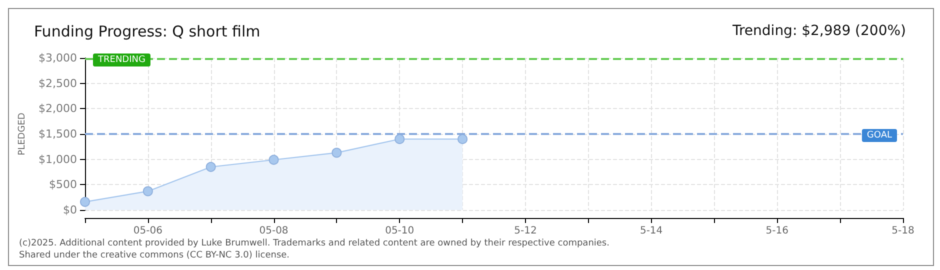  What do you see at coordinates (57, 159) in the screenshot?
I see `y-tick-label: $1,000` at bounding box center [57, 159].